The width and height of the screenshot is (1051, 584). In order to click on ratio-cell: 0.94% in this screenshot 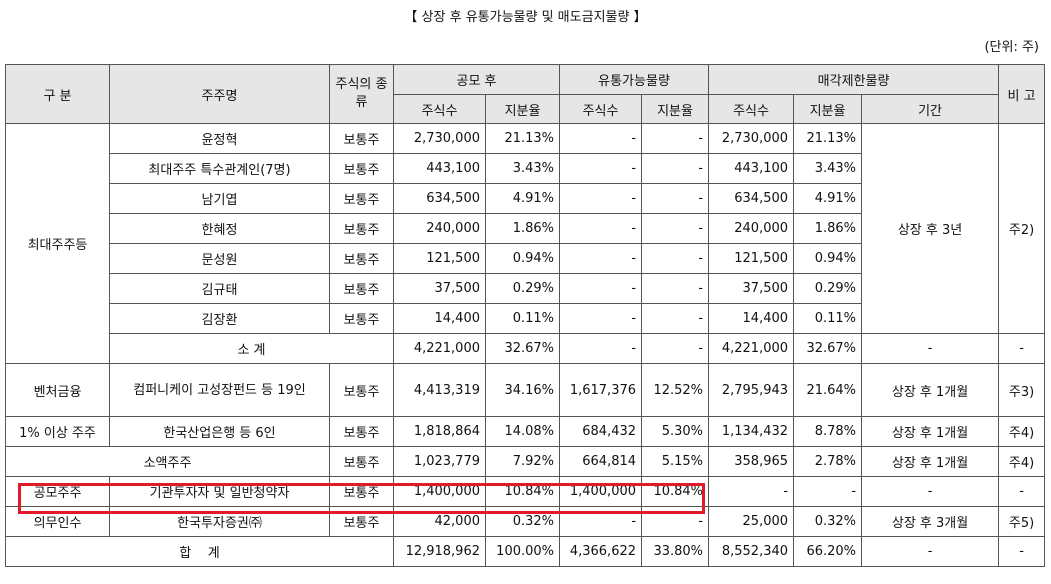, I will do `click(522, 258)`.